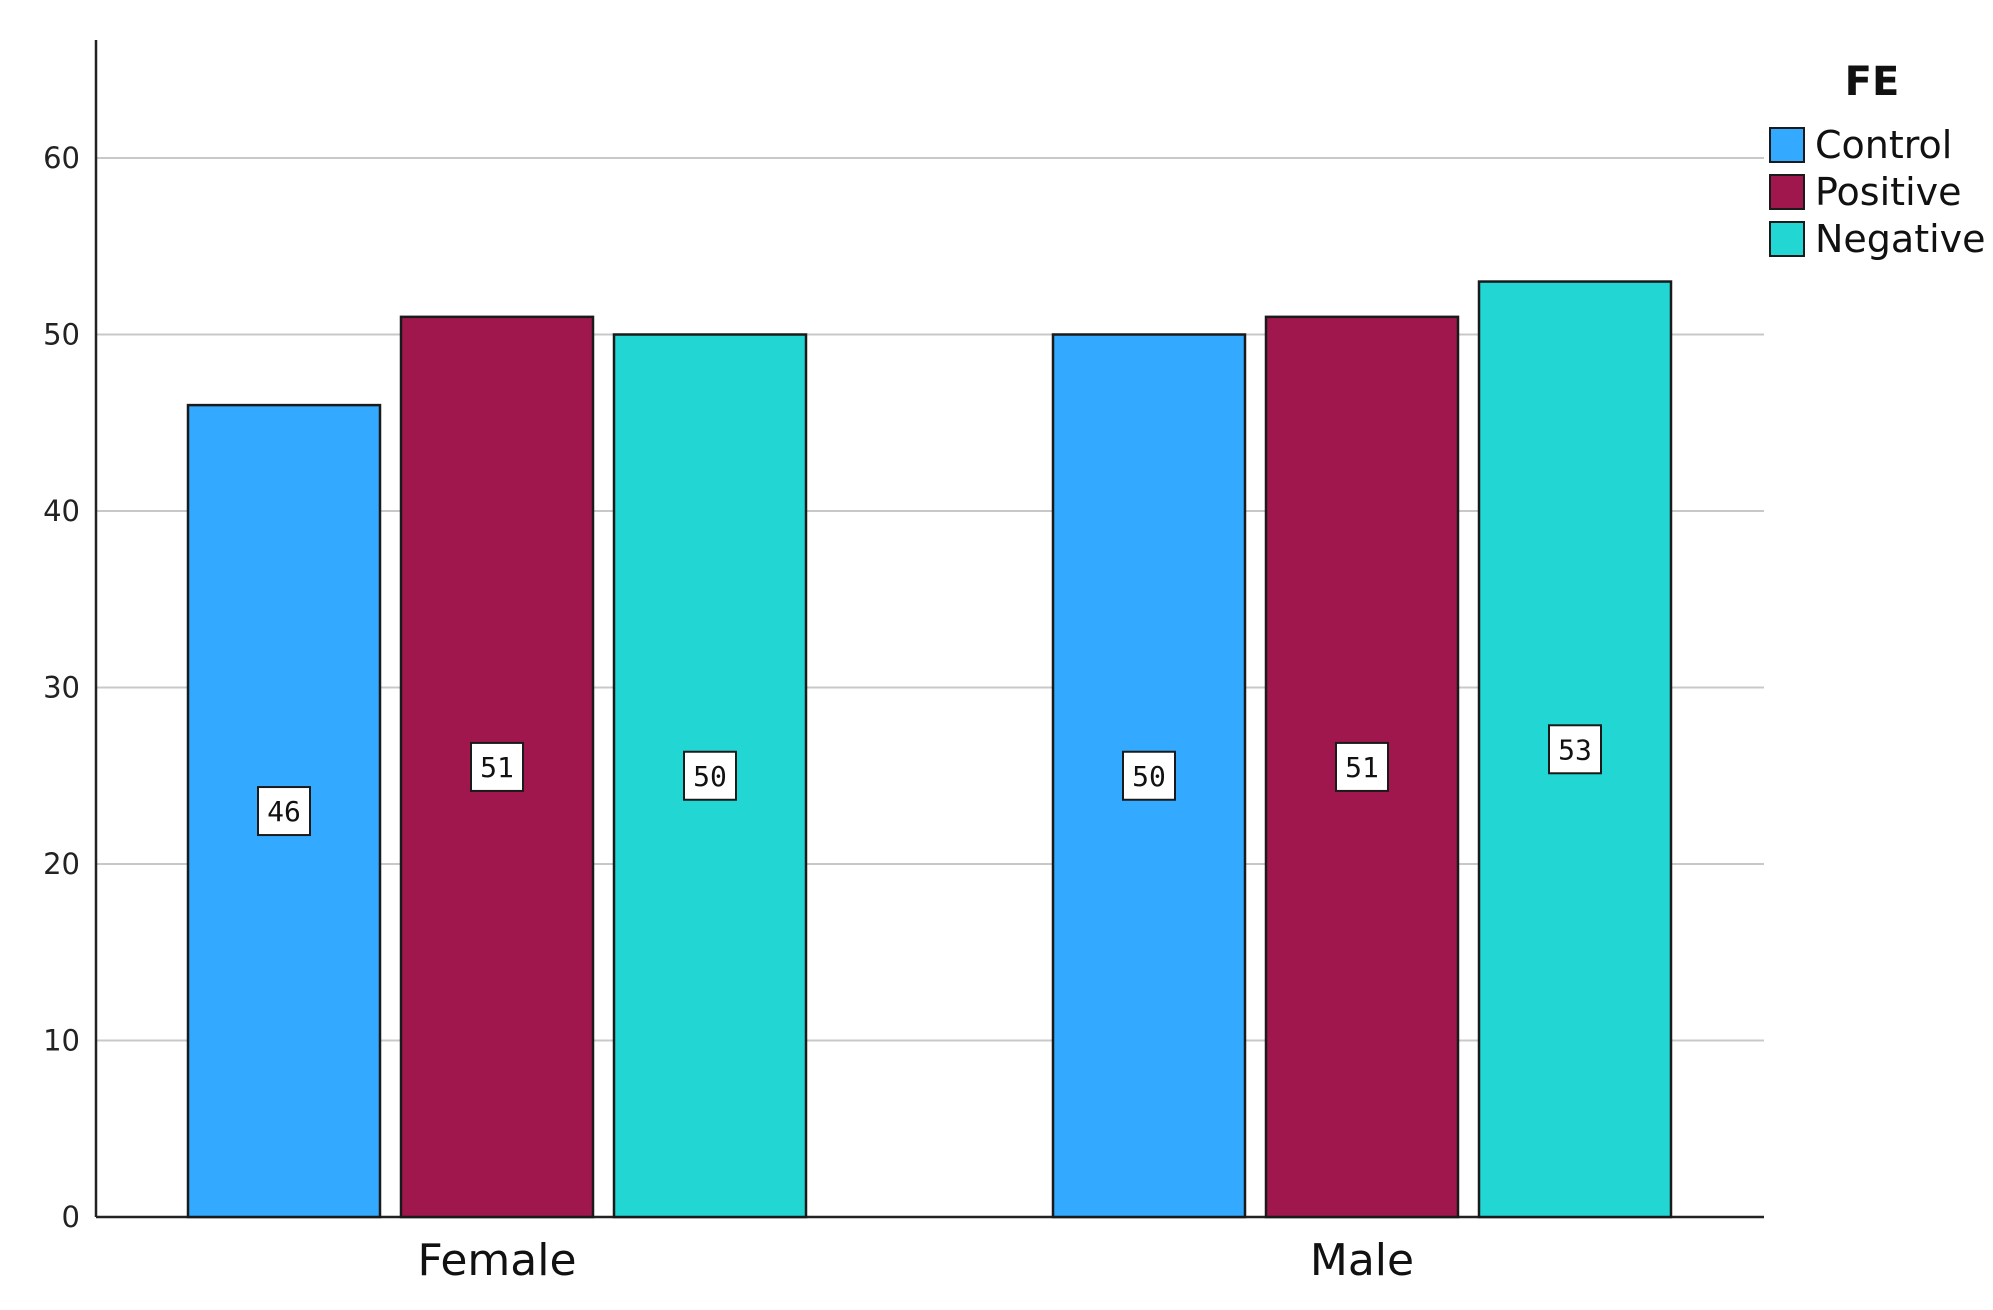 The height and width of the screenshot is (1310, 1993). What do you see at coordinates (1787, 239) in the screenshot?
I see `legend-swatch-negative` at bounding box center [1787, 239].